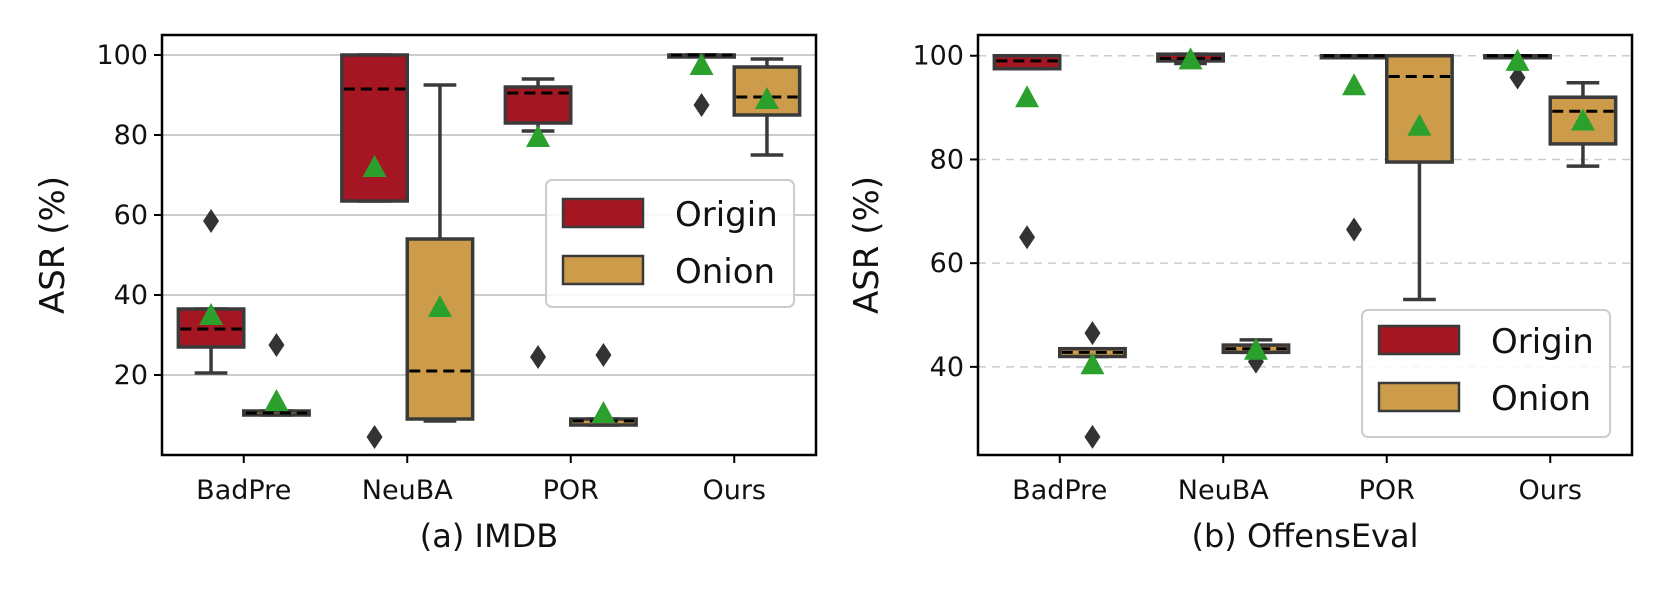 The width and height of the screenshot is (1661, 593). I want to click on y-ticks: 20 40 60 80 100, so click(129, 215).